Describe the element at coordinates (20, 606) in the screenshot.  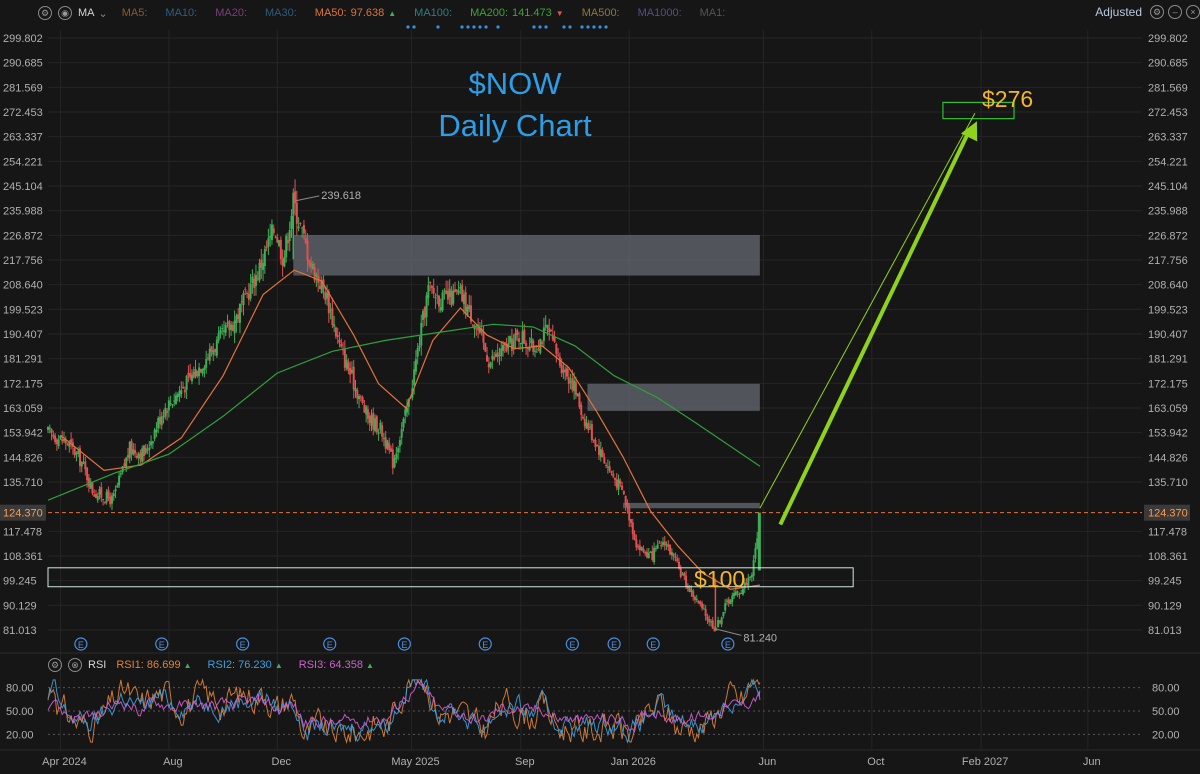
I see `y-tick-label-left: 90.129` at that location.